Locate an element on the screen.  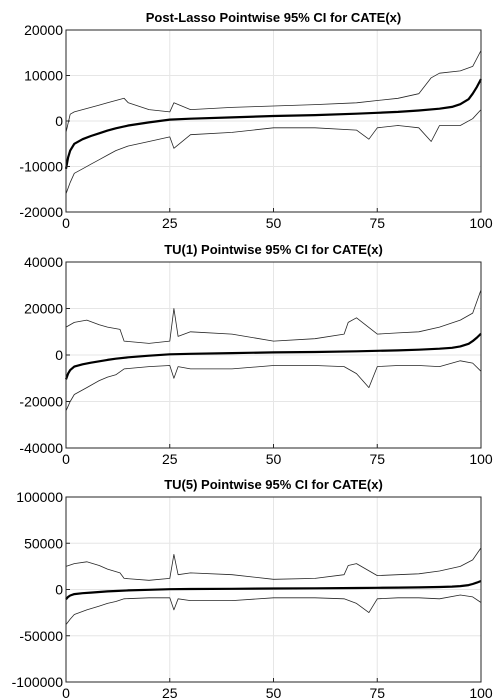
y-tick-label: -10000 is located at coordinates (41, 167).